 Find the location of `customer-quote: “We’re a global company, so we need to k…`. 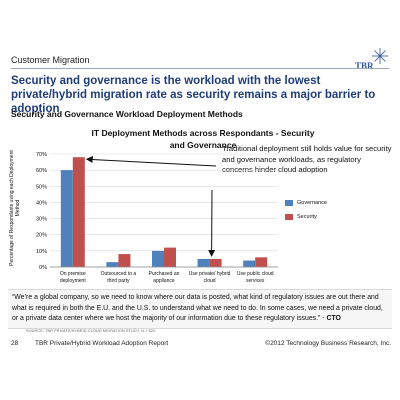

customer-quote: “We’re a global company, so we need to k… is located at coordinates (200, 309).